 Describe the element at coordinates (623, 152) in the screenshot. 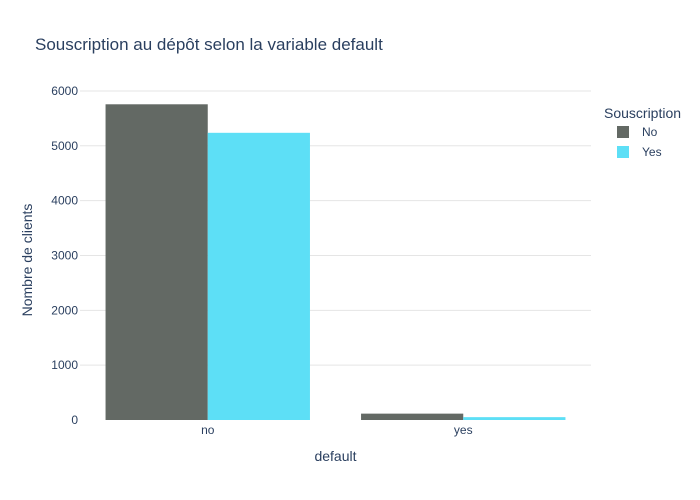

I see `legend-swatch-yes` at that location.